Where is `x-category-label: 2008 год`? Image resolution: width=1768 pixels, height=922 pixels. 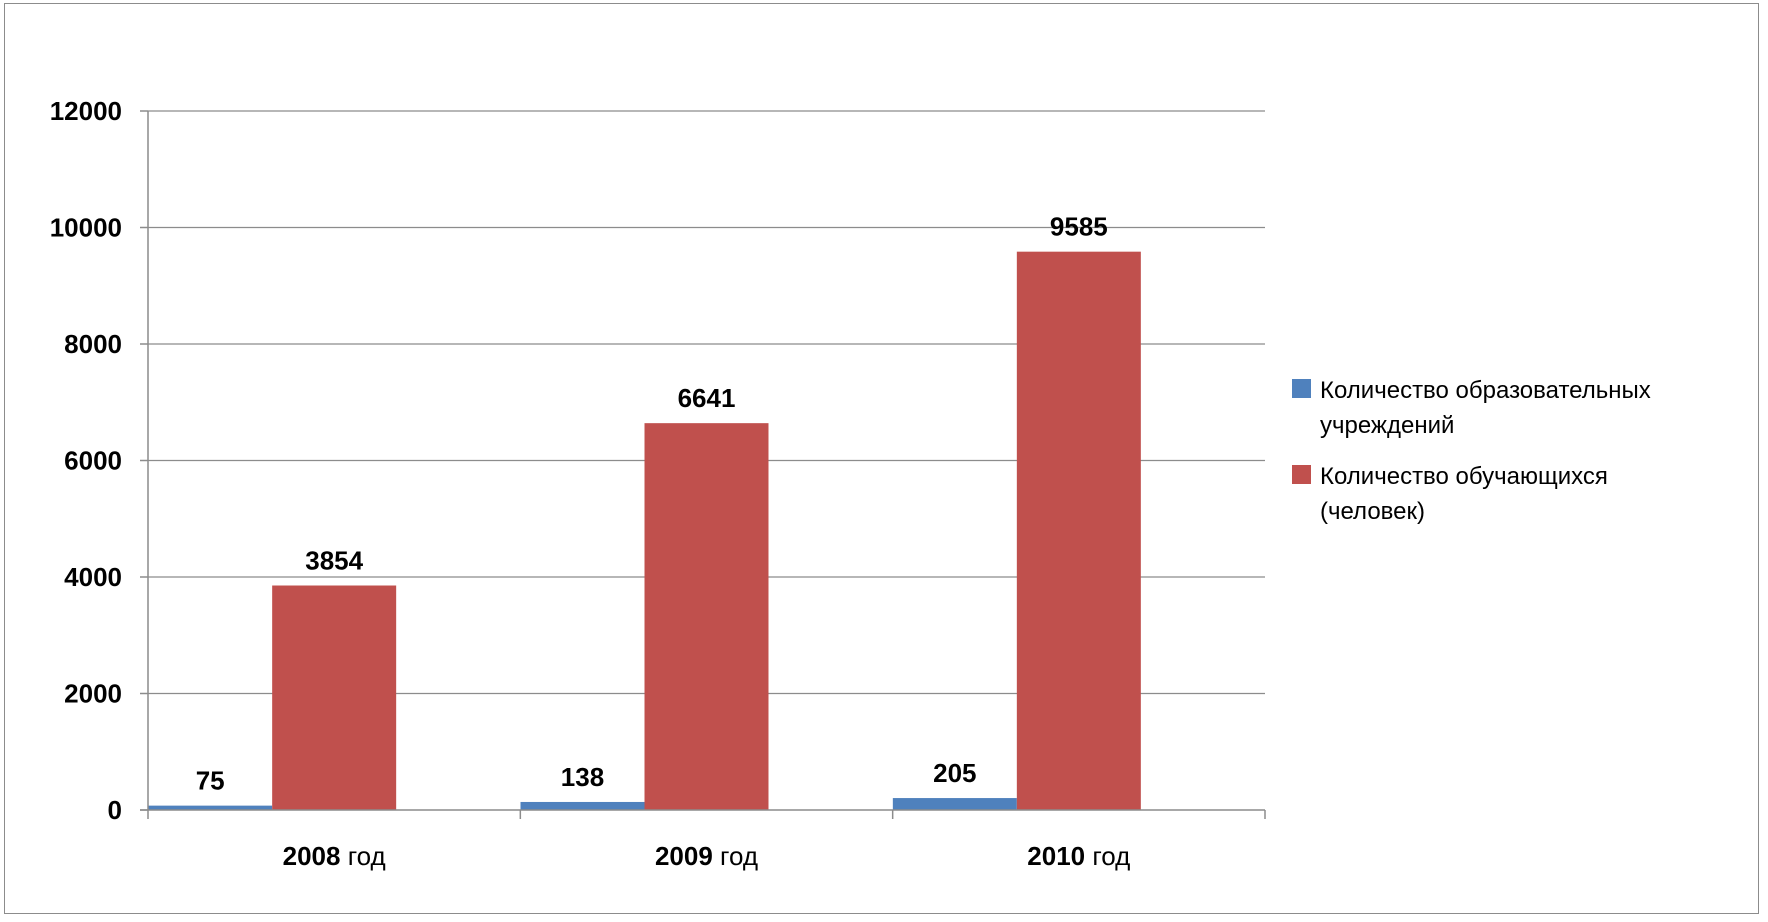 x-category-label: 2008 год is located at coordinates (334, 856).